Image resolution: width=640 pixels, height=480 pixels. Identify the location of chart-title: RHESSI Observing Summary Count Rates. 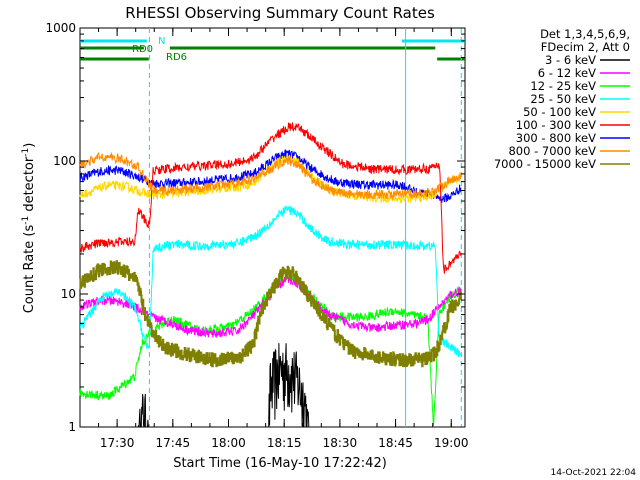
(280, 13).